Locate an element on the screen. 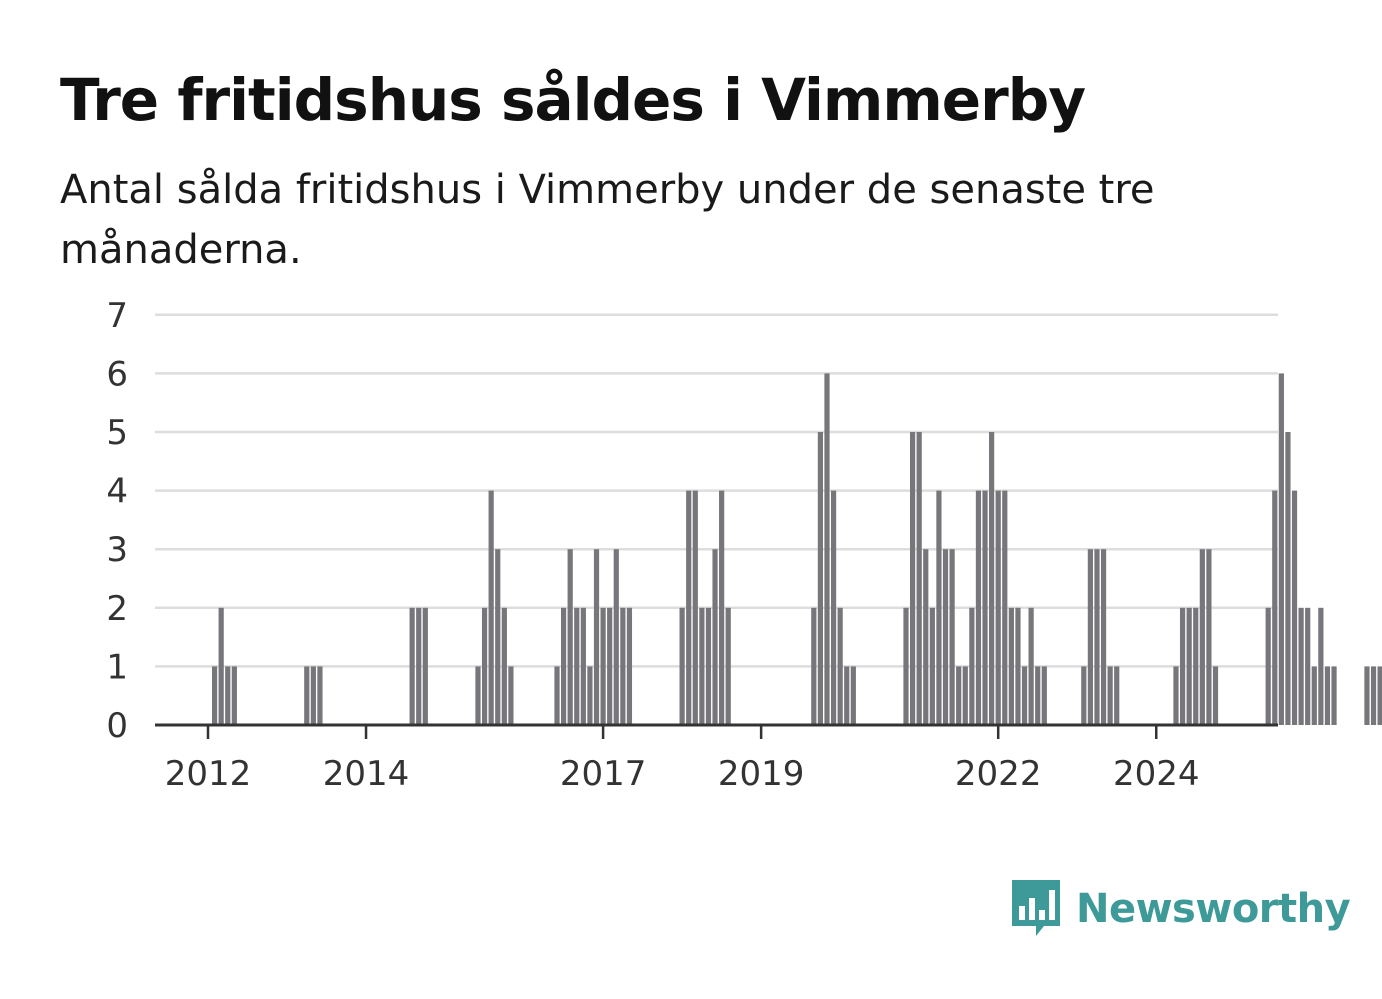  x-tick-label: 2024 is located at coordinates (1156, 774).